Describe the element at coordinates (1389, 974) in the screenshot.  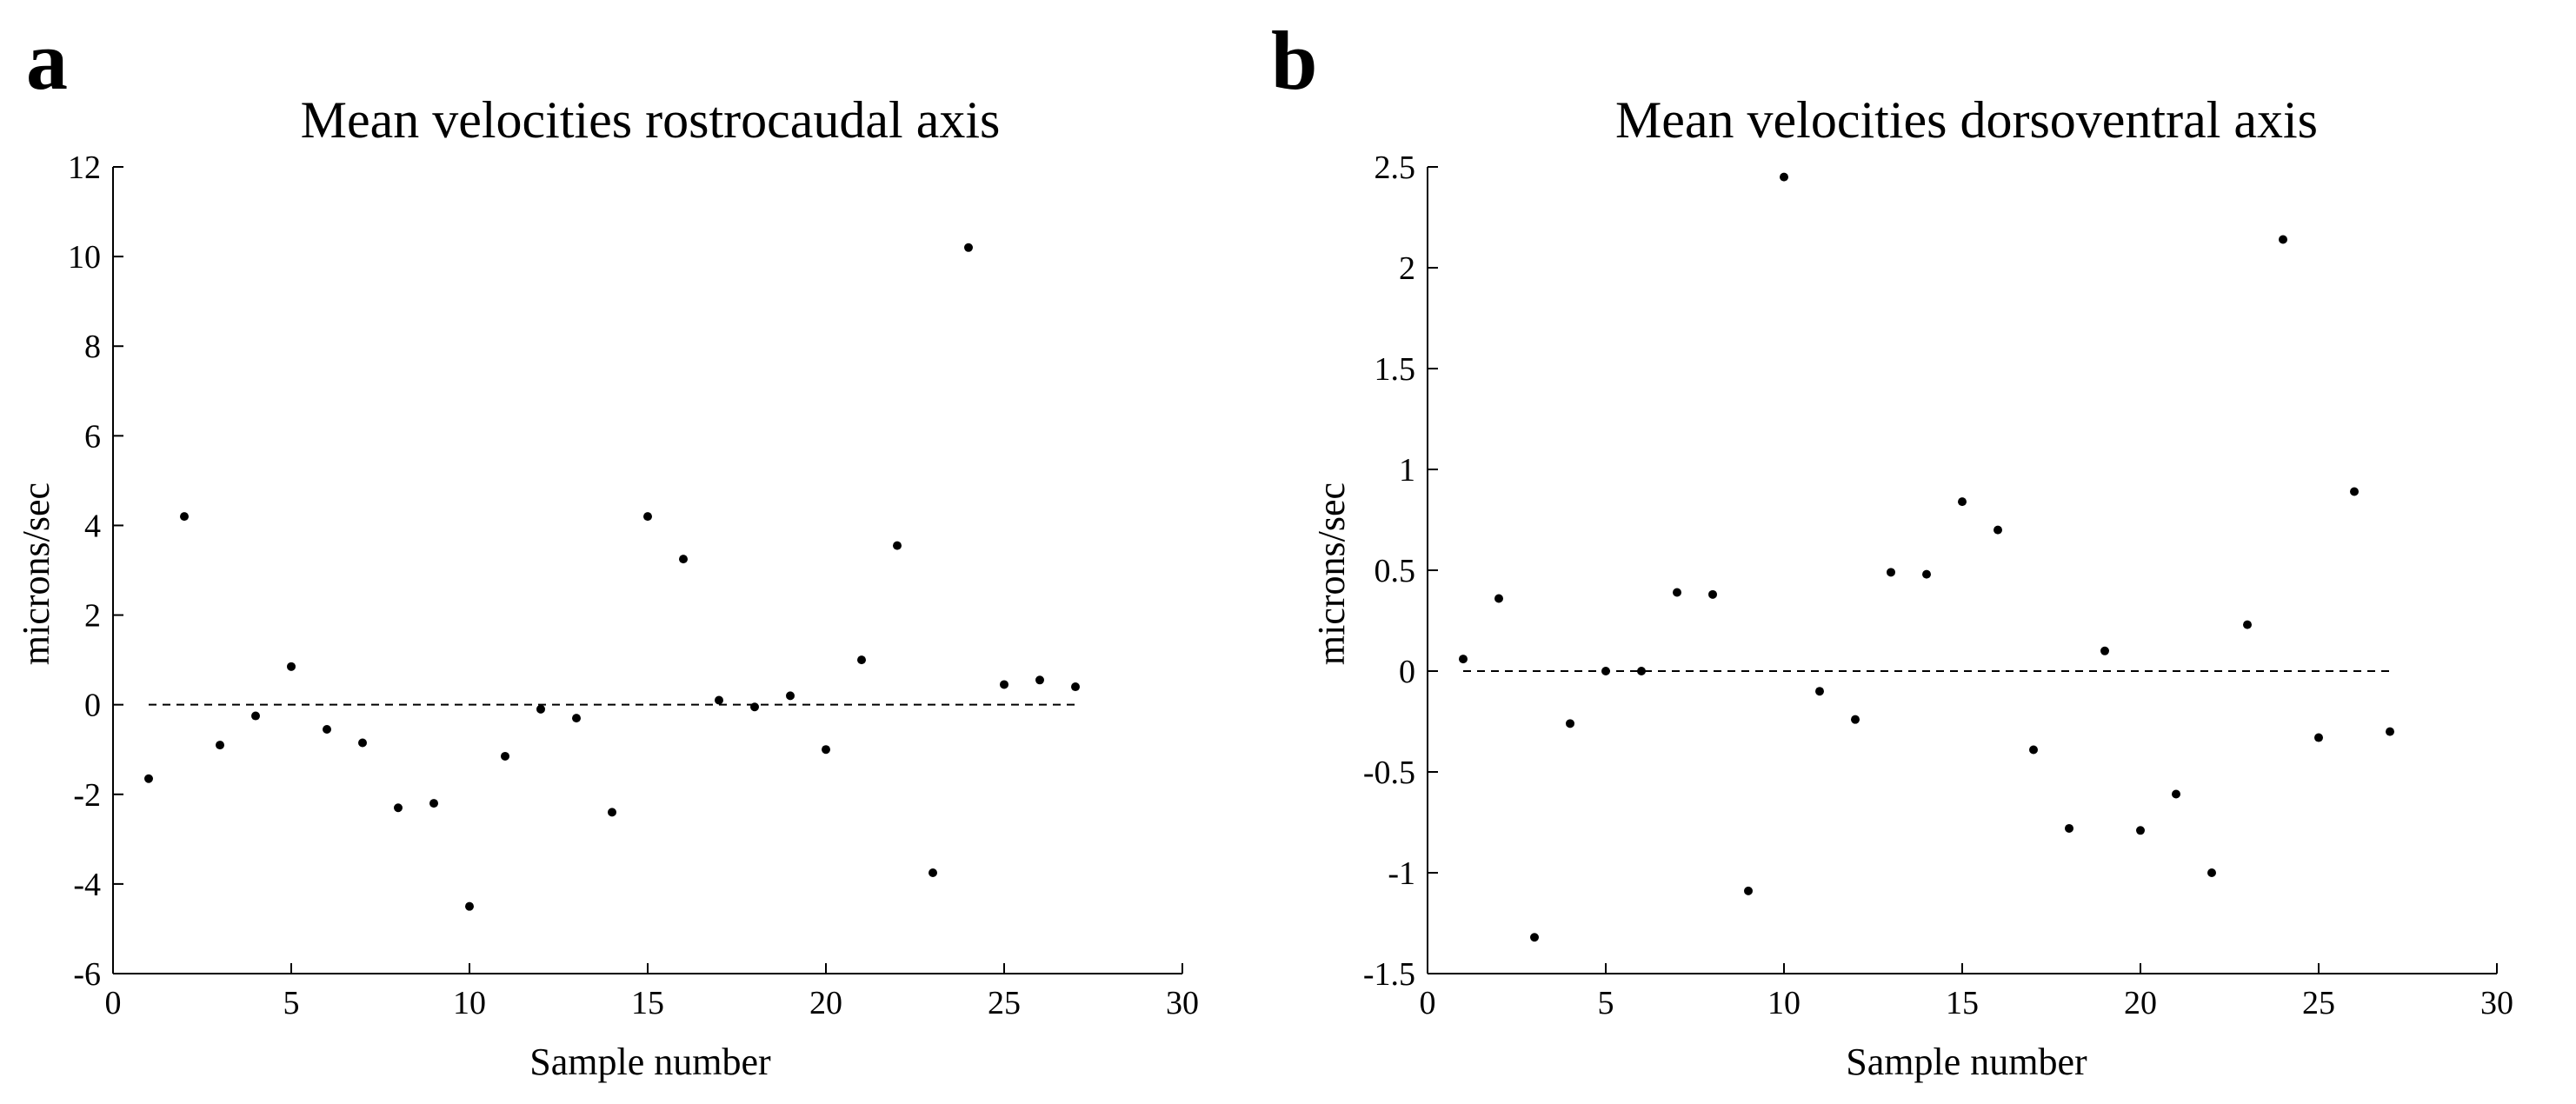
I see `y-tick-label: -1.5` at that location.